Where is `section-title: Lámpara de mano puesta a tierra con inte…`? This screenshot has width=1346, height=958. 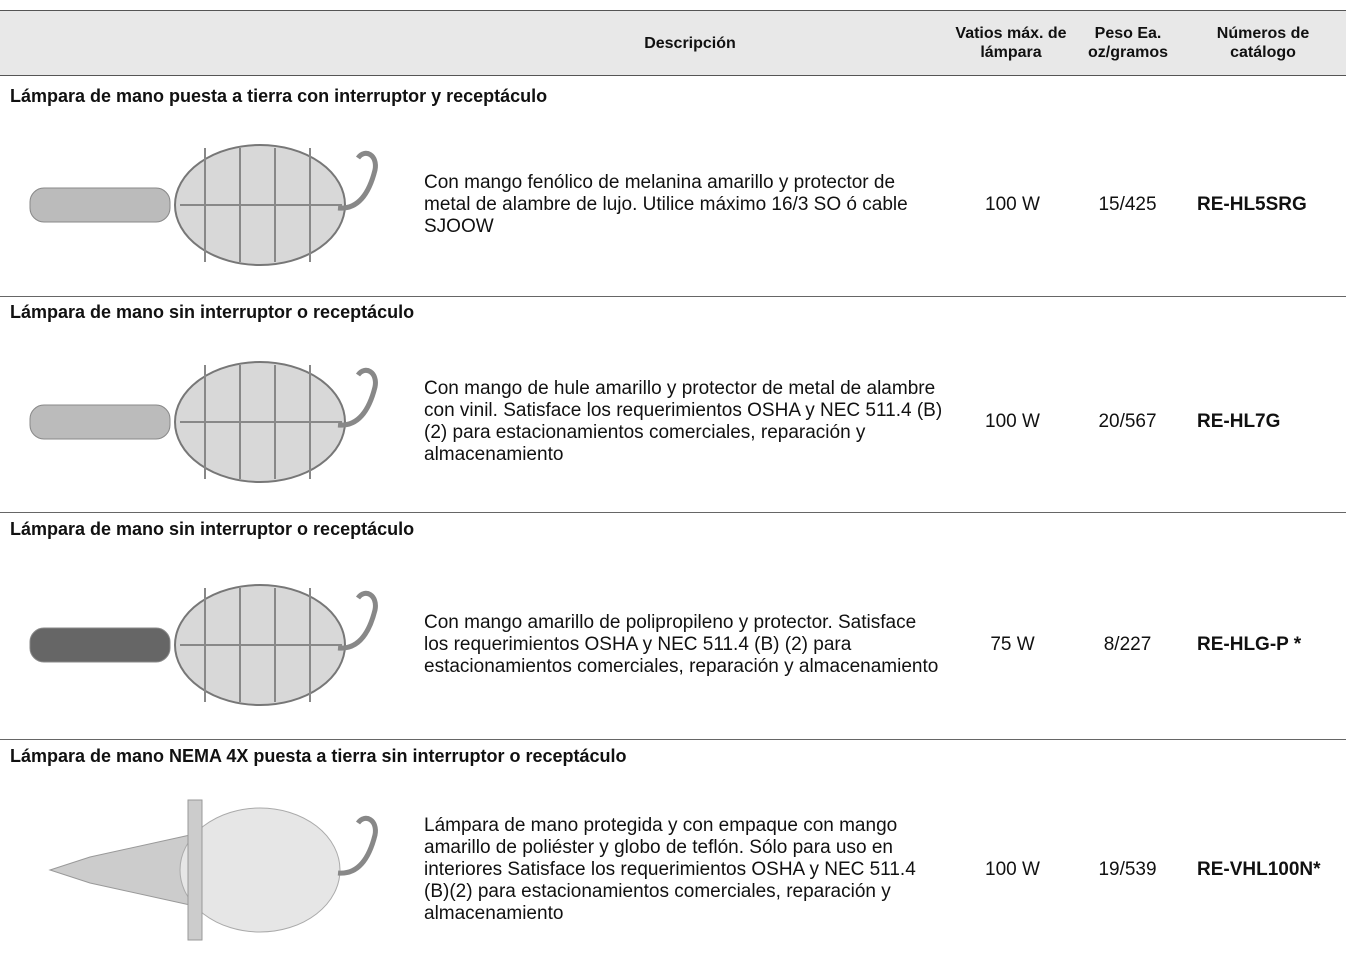 section-title: Lámpara de mano puesta a tierra con inte… is located at coordinates (279, 96).